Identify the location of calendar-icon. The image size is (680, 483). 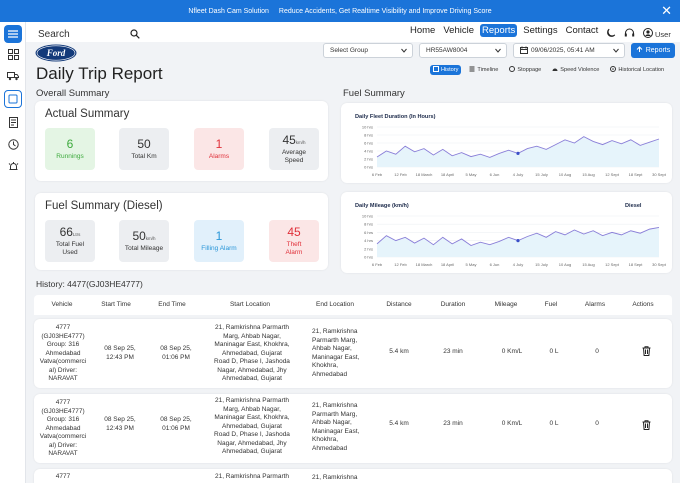
(524, 51).